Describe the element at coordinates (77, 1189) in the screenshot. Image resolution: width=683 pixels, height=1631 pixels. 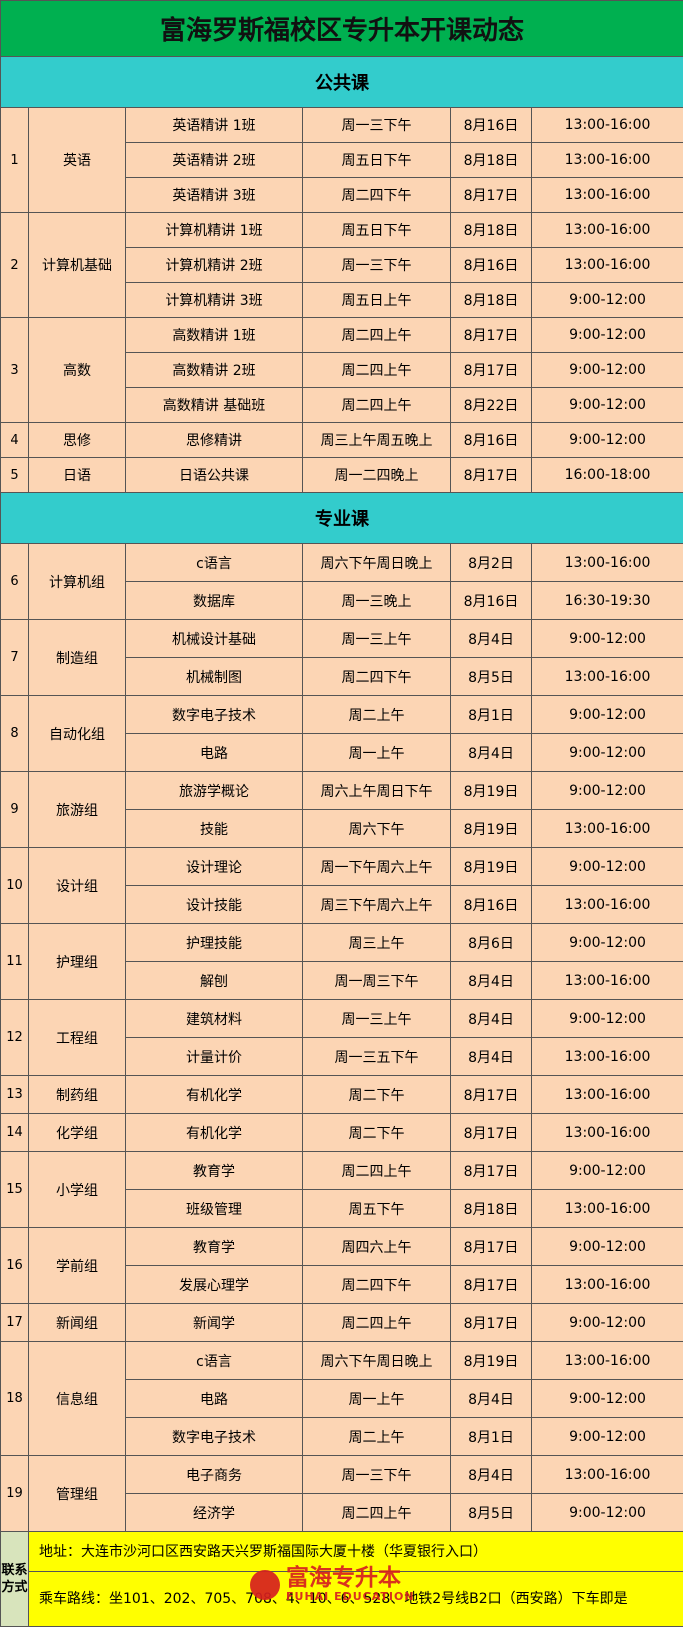
I see `group-name: 小学组` at that location.